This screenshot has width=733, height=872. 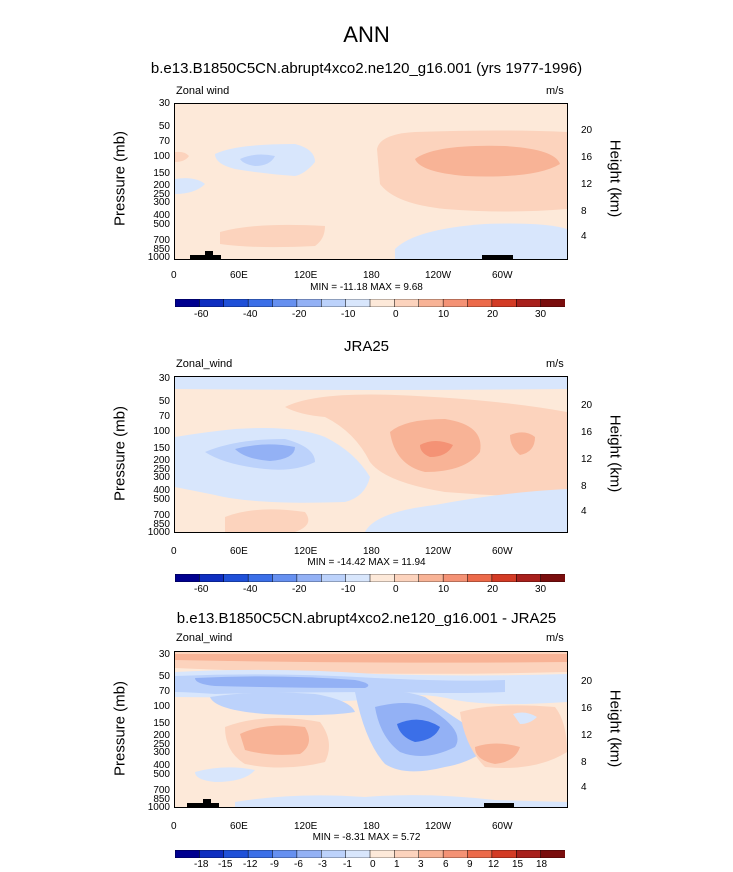 I want to click on p1-blue-bottom, so click(x=481, y=241).